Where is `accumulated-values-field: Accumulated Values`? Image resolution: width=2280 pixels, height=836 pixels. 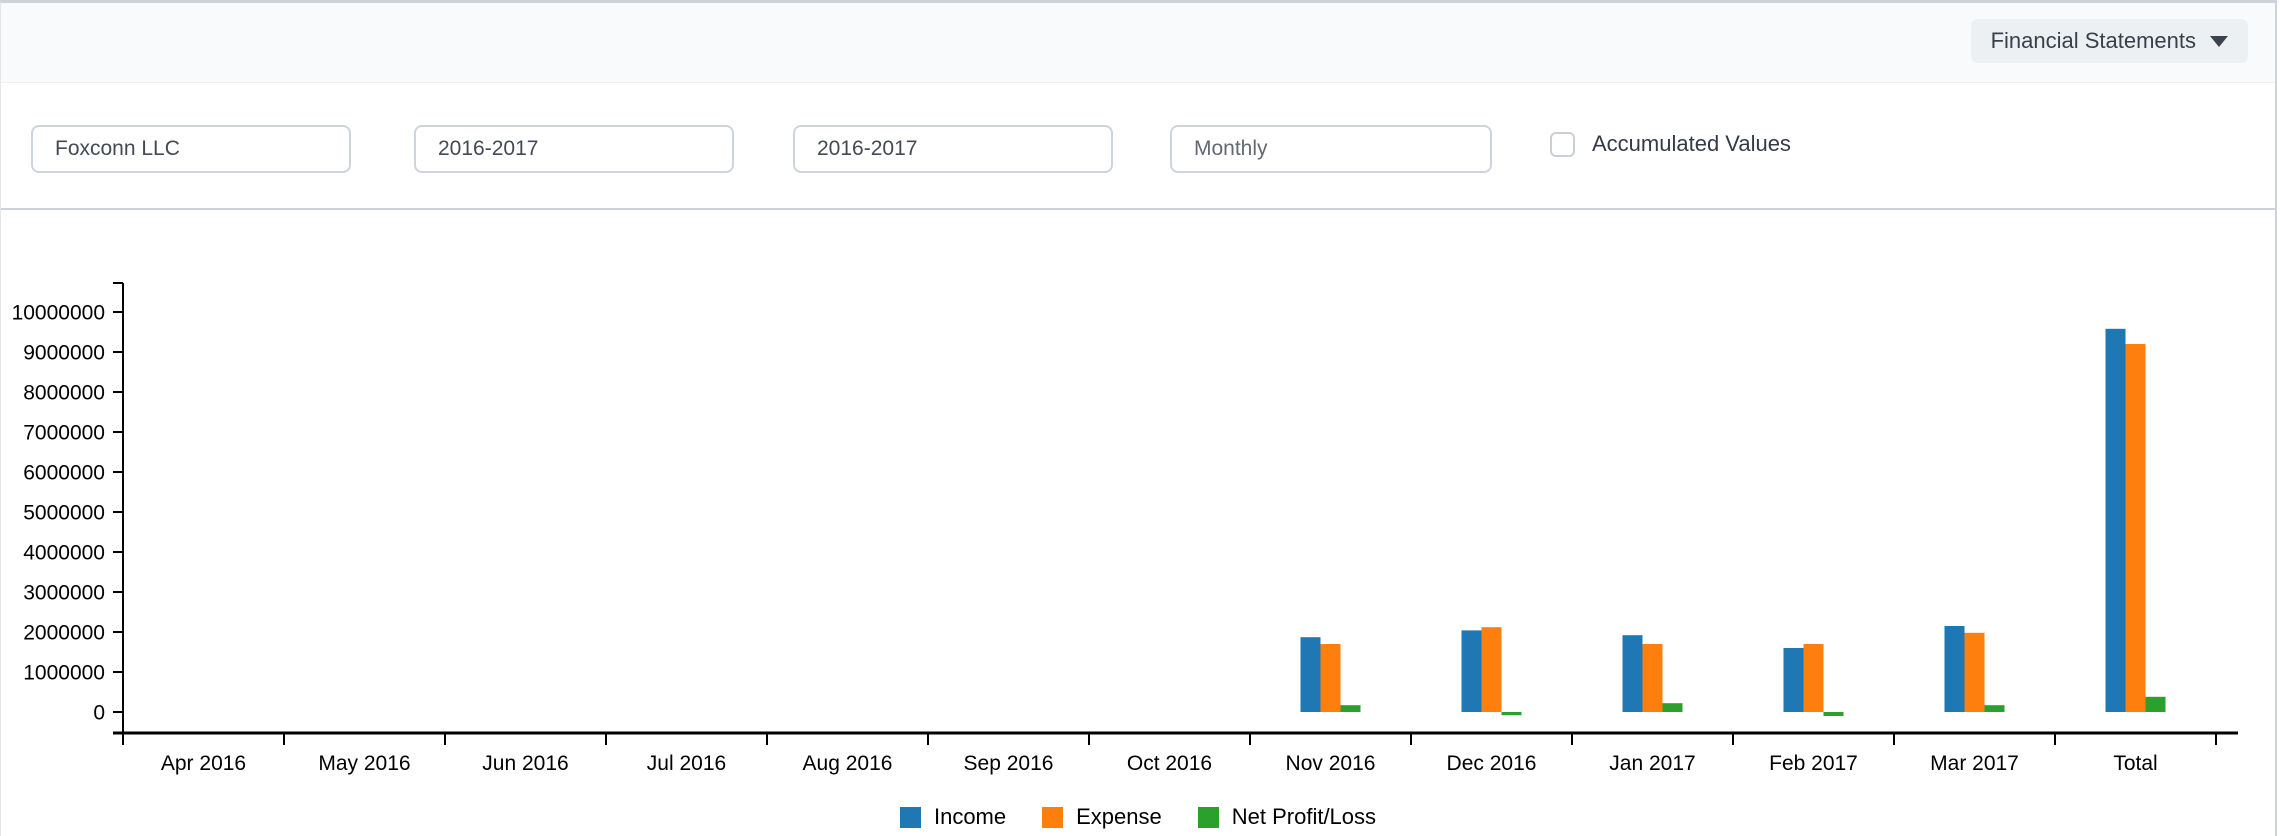 accumulated-values-field: Accumulated Values is located at coordinates (1670, 144).